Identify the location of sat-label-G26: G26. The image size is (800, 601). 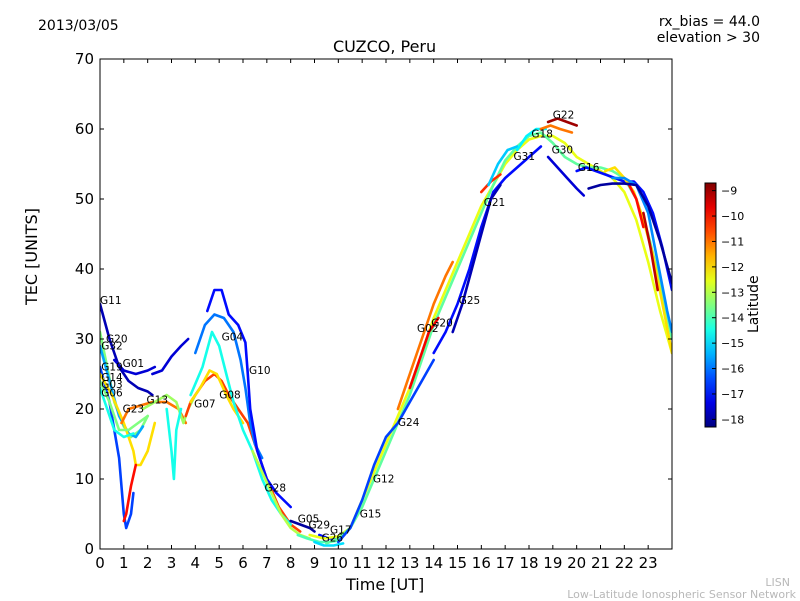
(333, 538).